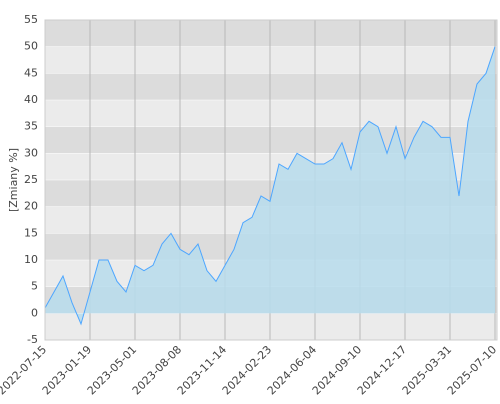 The image size is (500, 404). I want to click on y-tick-label: 25, so click(31, 179).